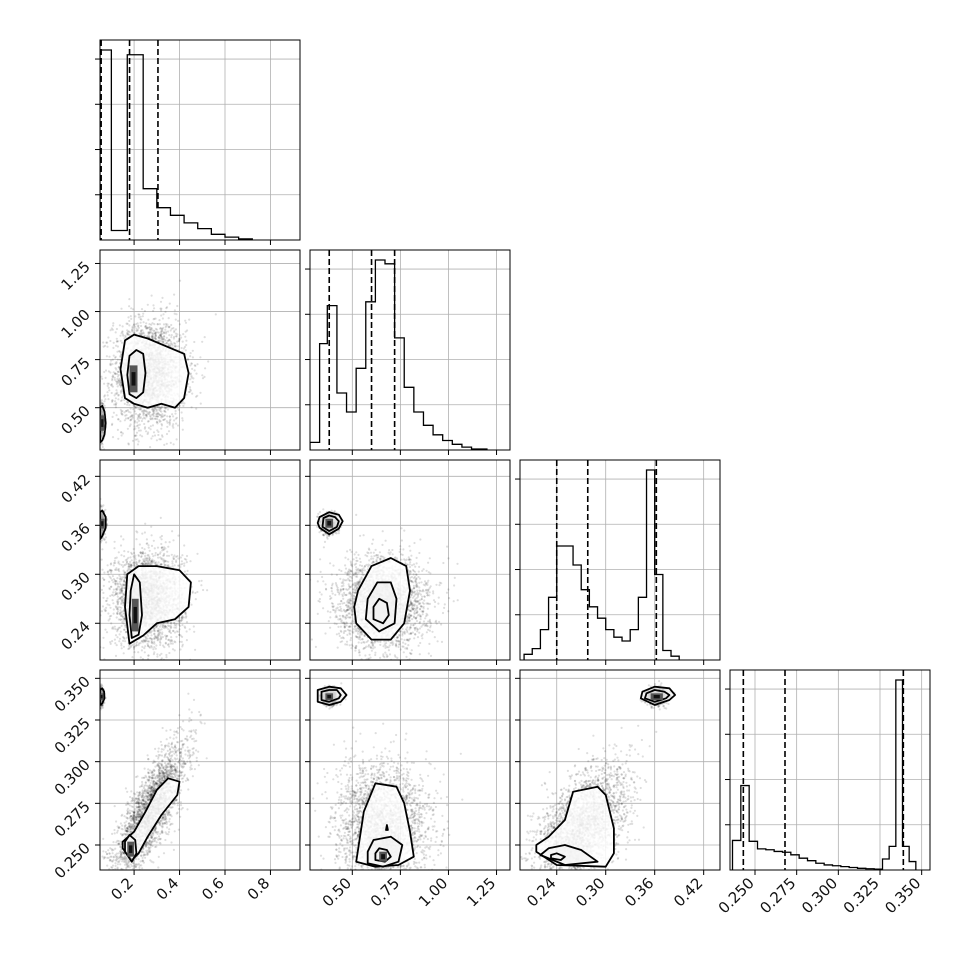 Image resolution: width=970 pixels, height=970 pixels. Describe the element at coordinates (75, 420) in the screenshot. I see `y-tick-label: 0.50` at that location.